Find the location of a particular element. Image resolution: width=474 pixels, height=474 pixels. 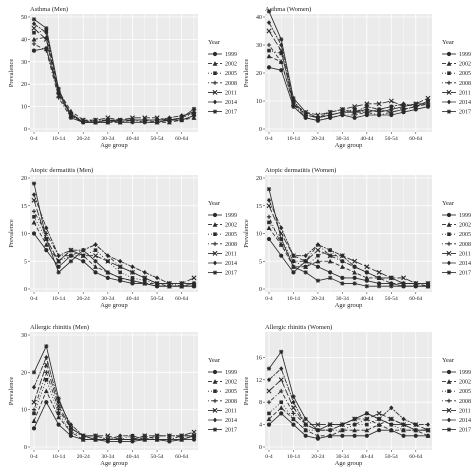

series-line-2008 is located at coordinates (113, 247).